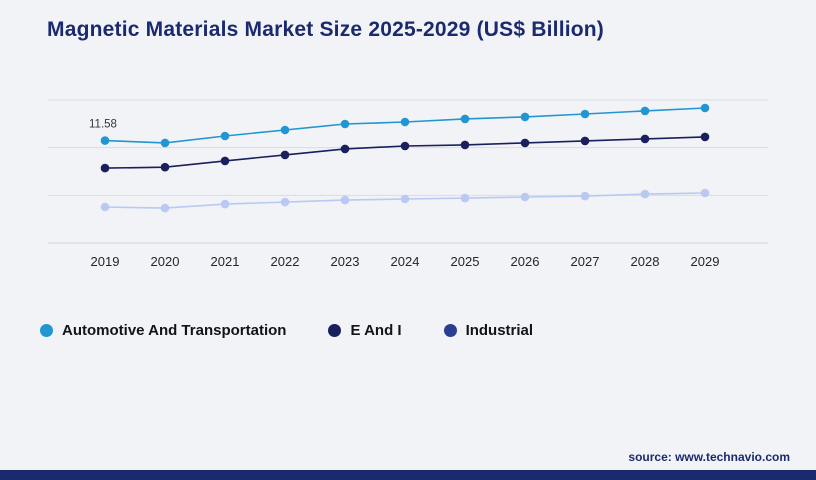 This screenshot has width=816, height=480. I want to click on legend-item-2: Industrial, so click(488, 330).